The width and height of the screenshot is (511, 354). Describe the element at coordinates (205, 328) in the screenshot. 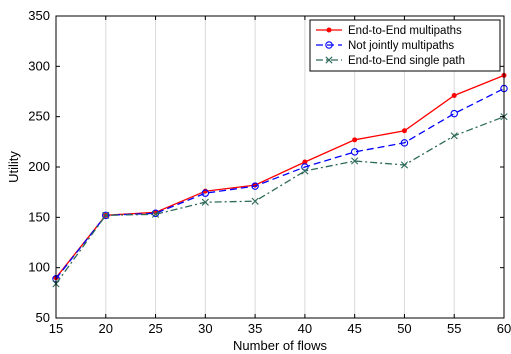

I see `x-tick-label: 30` at that location.